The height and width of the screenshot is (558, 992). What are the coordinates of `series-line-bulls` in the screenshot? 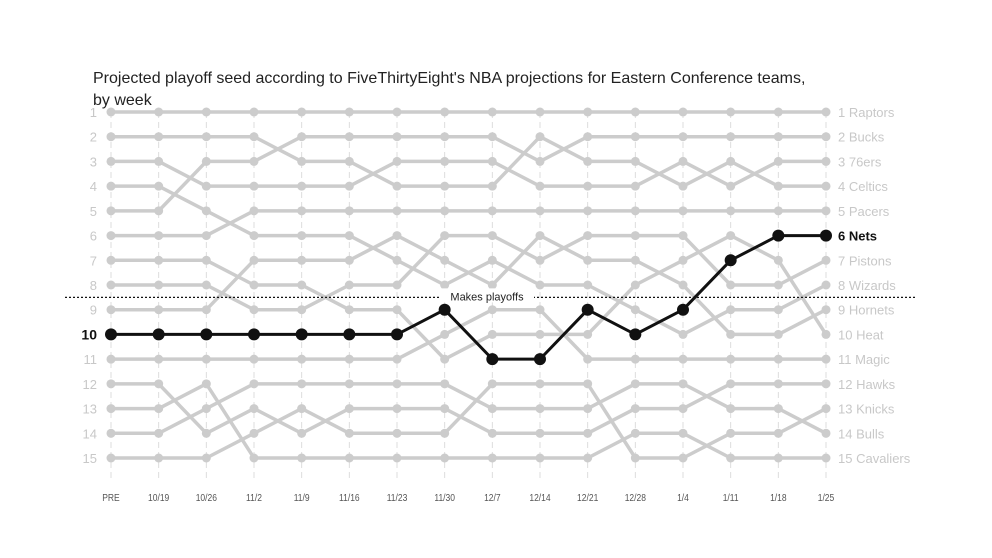 It's located at (469, 409).